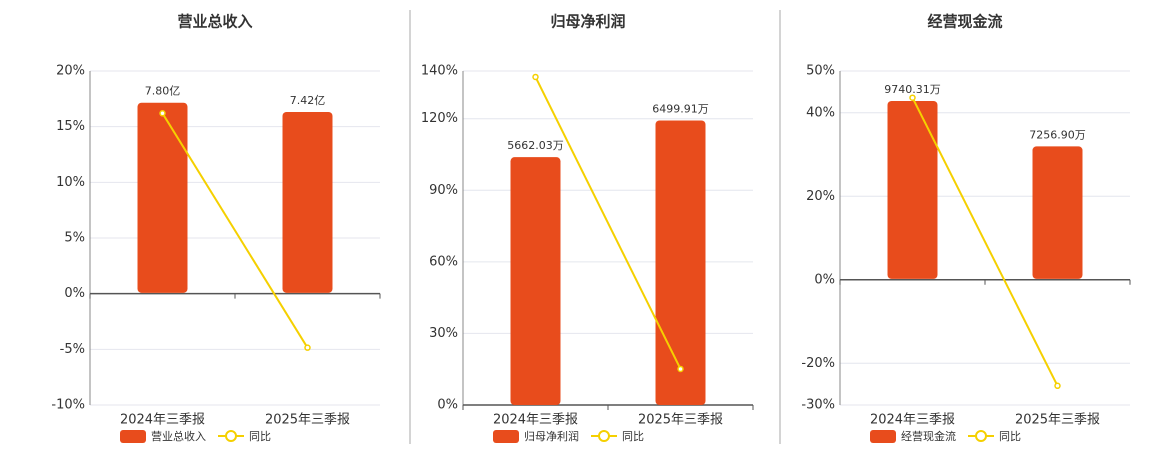 This screenshot has width=1160, height=450. Describe the element at coordinates (551, 436) in the screenshot. I see `legend-label: 归母净利润` at that location.